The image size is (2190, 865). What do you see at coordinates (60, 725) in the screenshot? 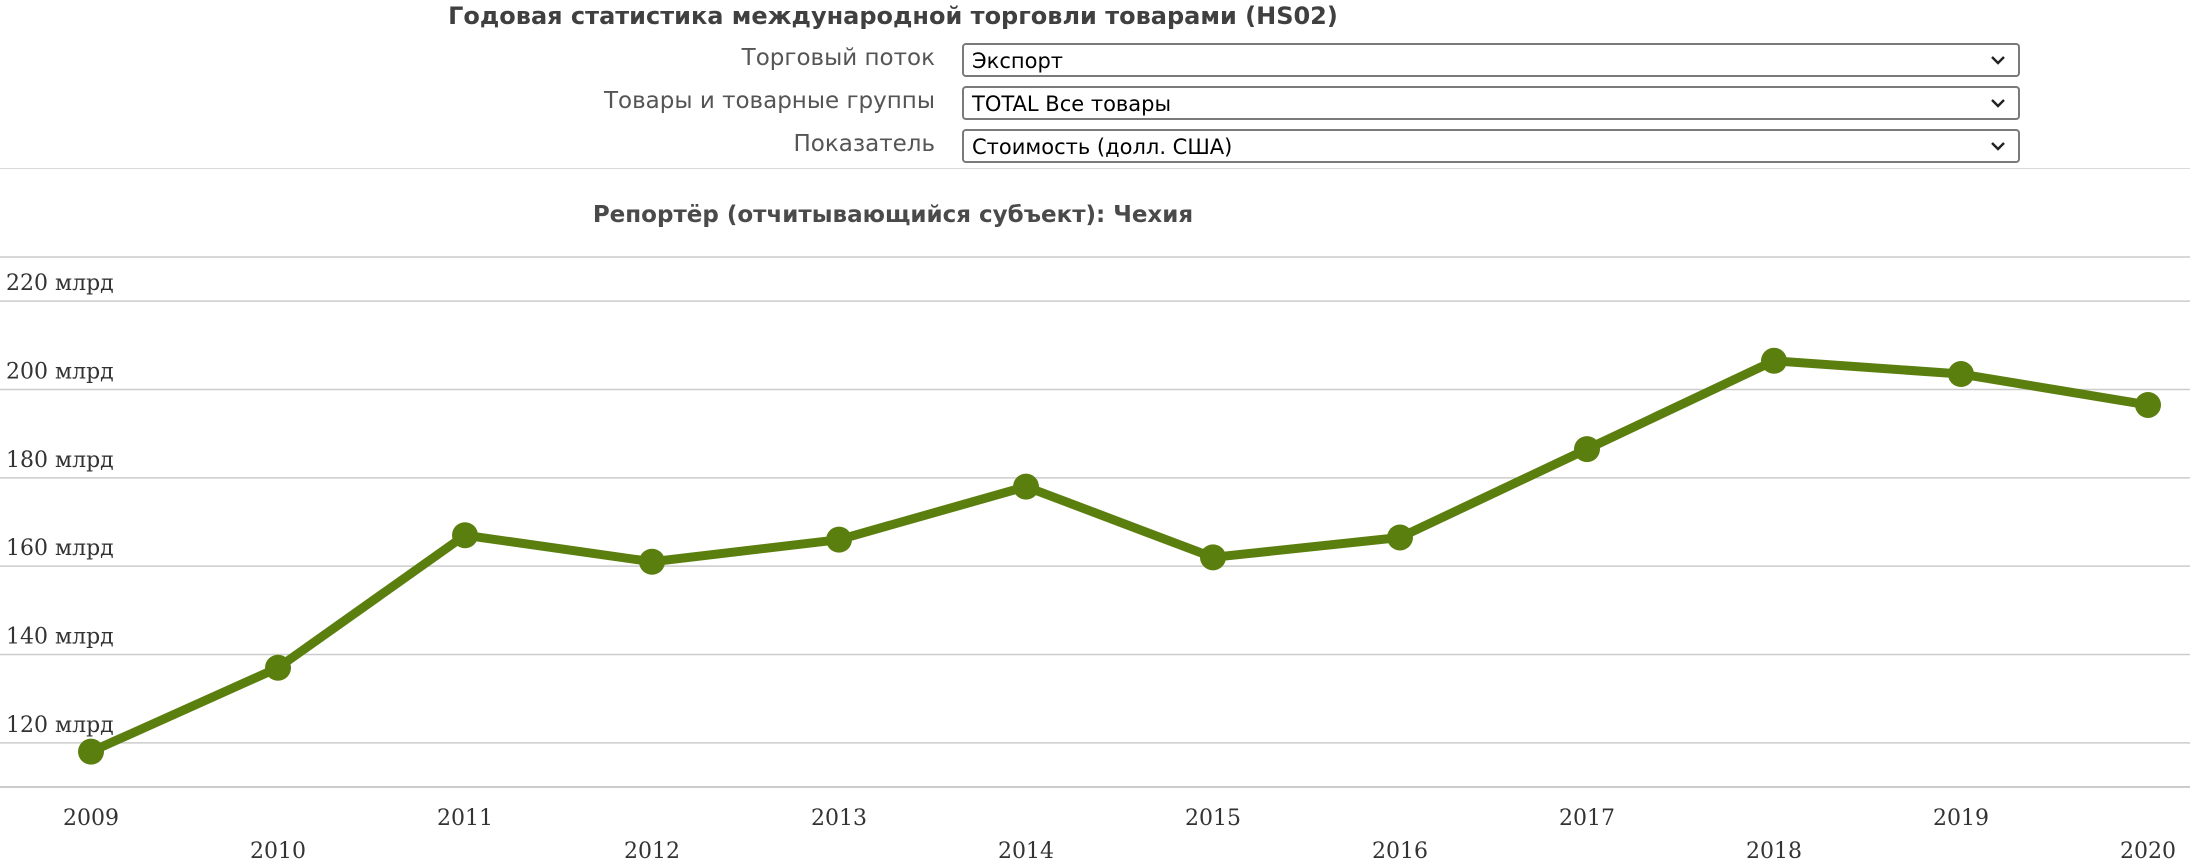
I see `y-tick-label: 120 млрд` at bounding box center [60, 725].